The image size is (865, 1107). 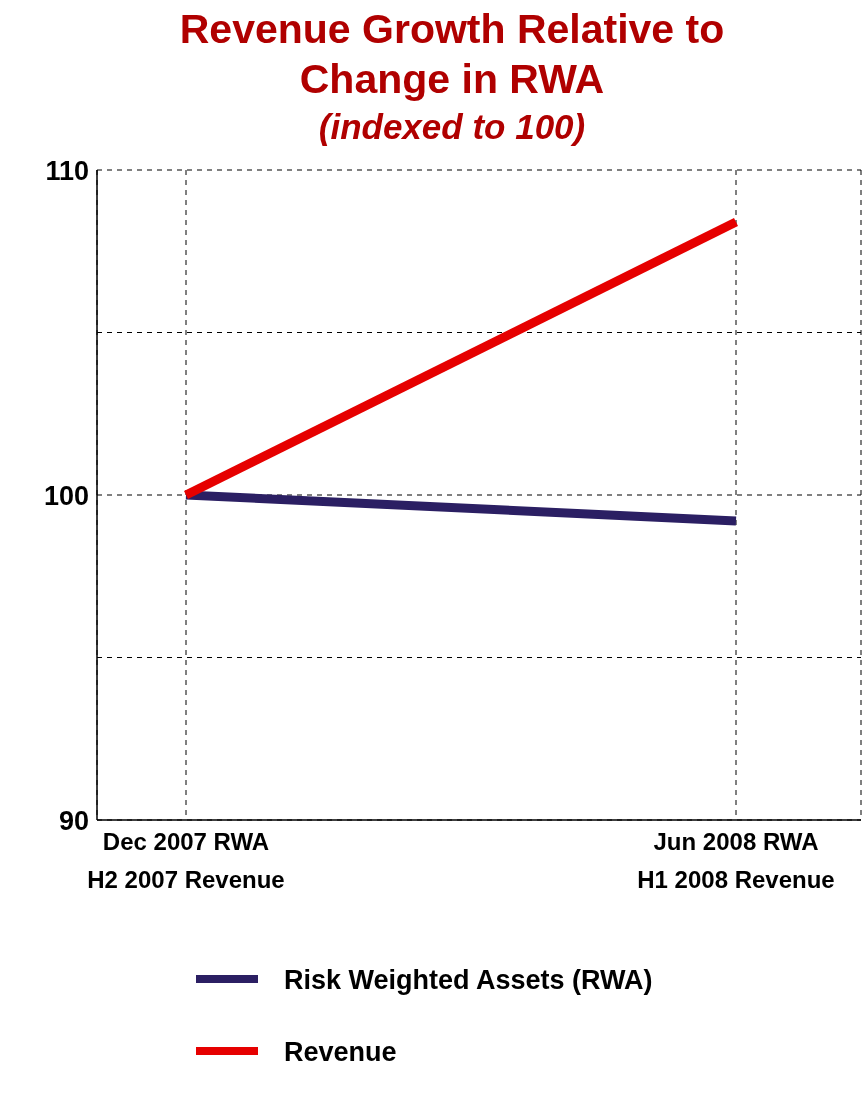 What do you see at coordinates (452, 126) in the screenshot?
I see `chart-subtitle: (indexed to 100)` at bounding box center [452, 126].